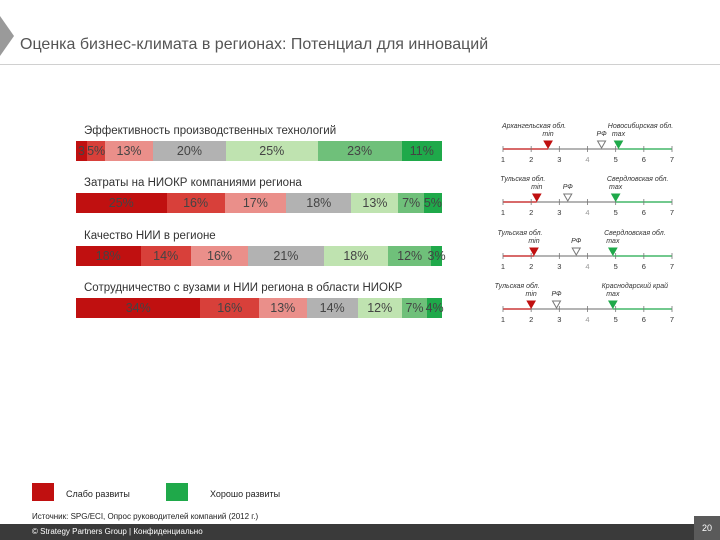 This screenshot has height=540, width=720. I want to click on bar-segment-label: 4%, so click(434, 308).